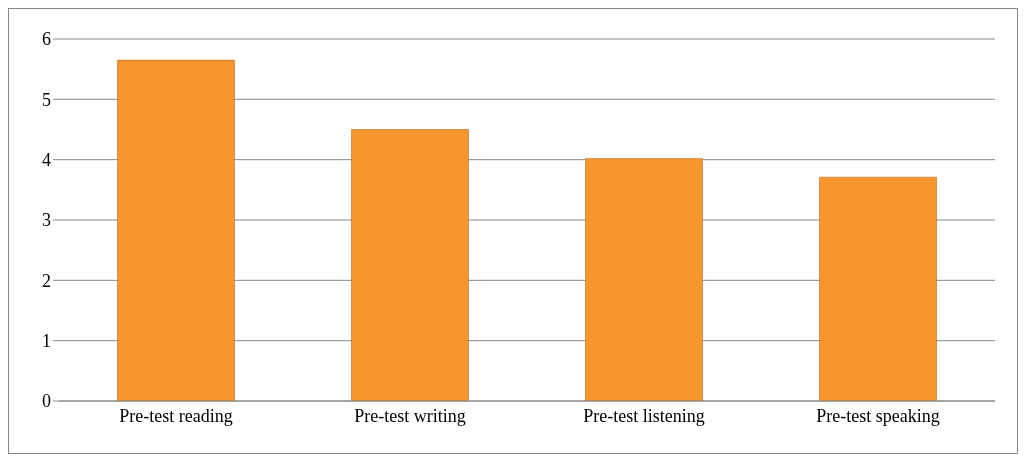  I want to click on y-tick-label: 6, so click(46, 39).